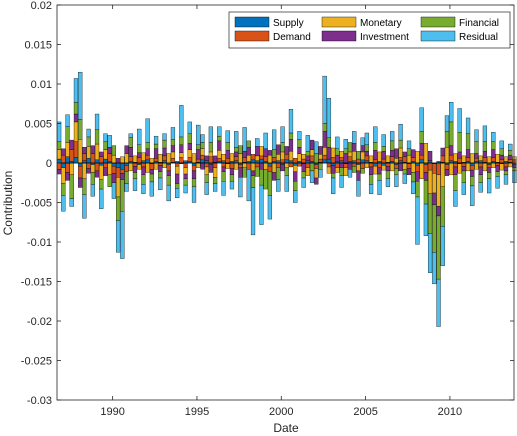 The image size is (517, 436). What do you see at coordinates (478, 37) in the screenshot?
I see `legend-label-residual: Residual` at bounding box center [478, 37].